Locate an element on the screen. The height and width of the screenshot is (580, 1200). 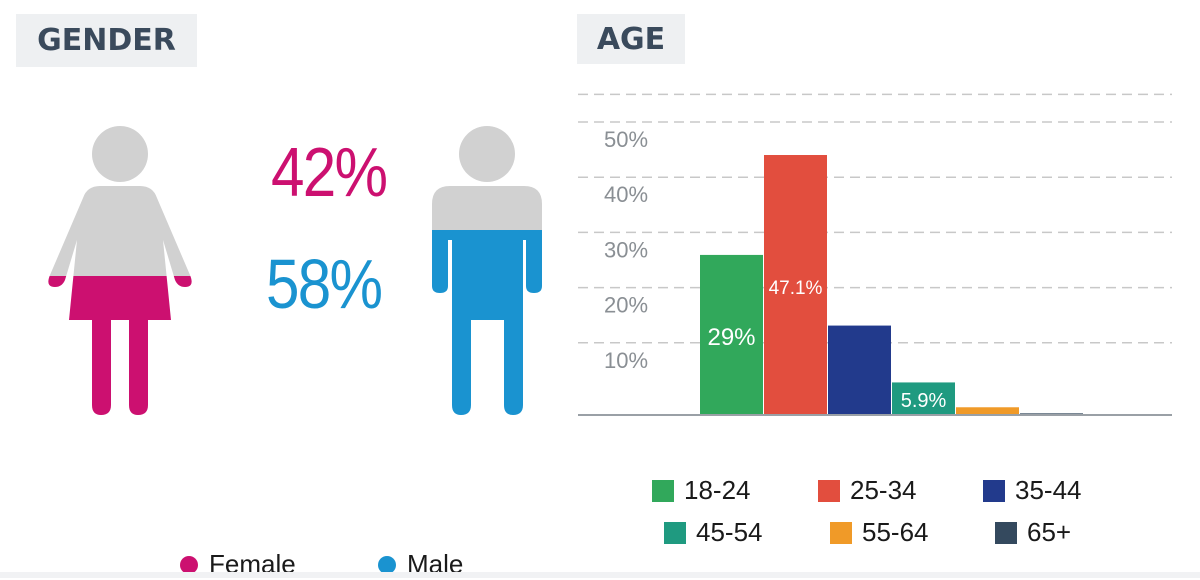
age-legend-item-55-64: 55-64 is located at coordinates (879, 532).